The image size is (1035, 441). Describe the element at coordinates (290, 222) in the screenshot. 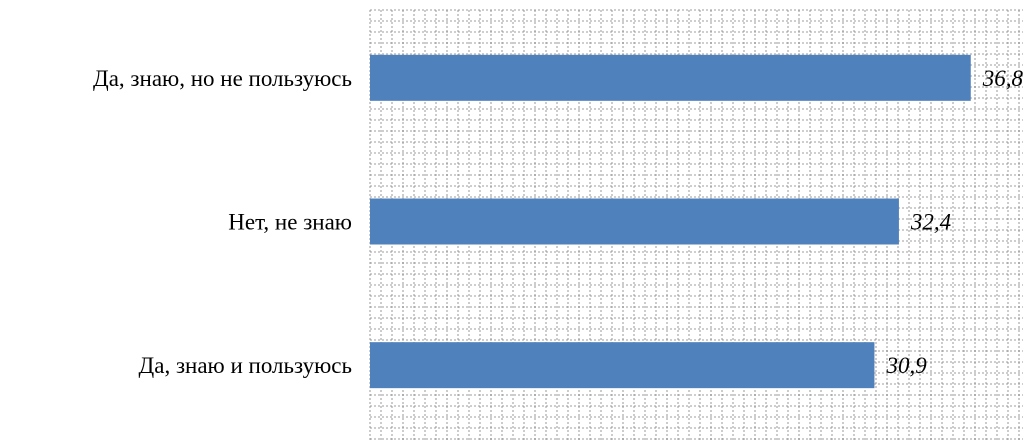

I see `category-label: Нет, не знаю` at that location.